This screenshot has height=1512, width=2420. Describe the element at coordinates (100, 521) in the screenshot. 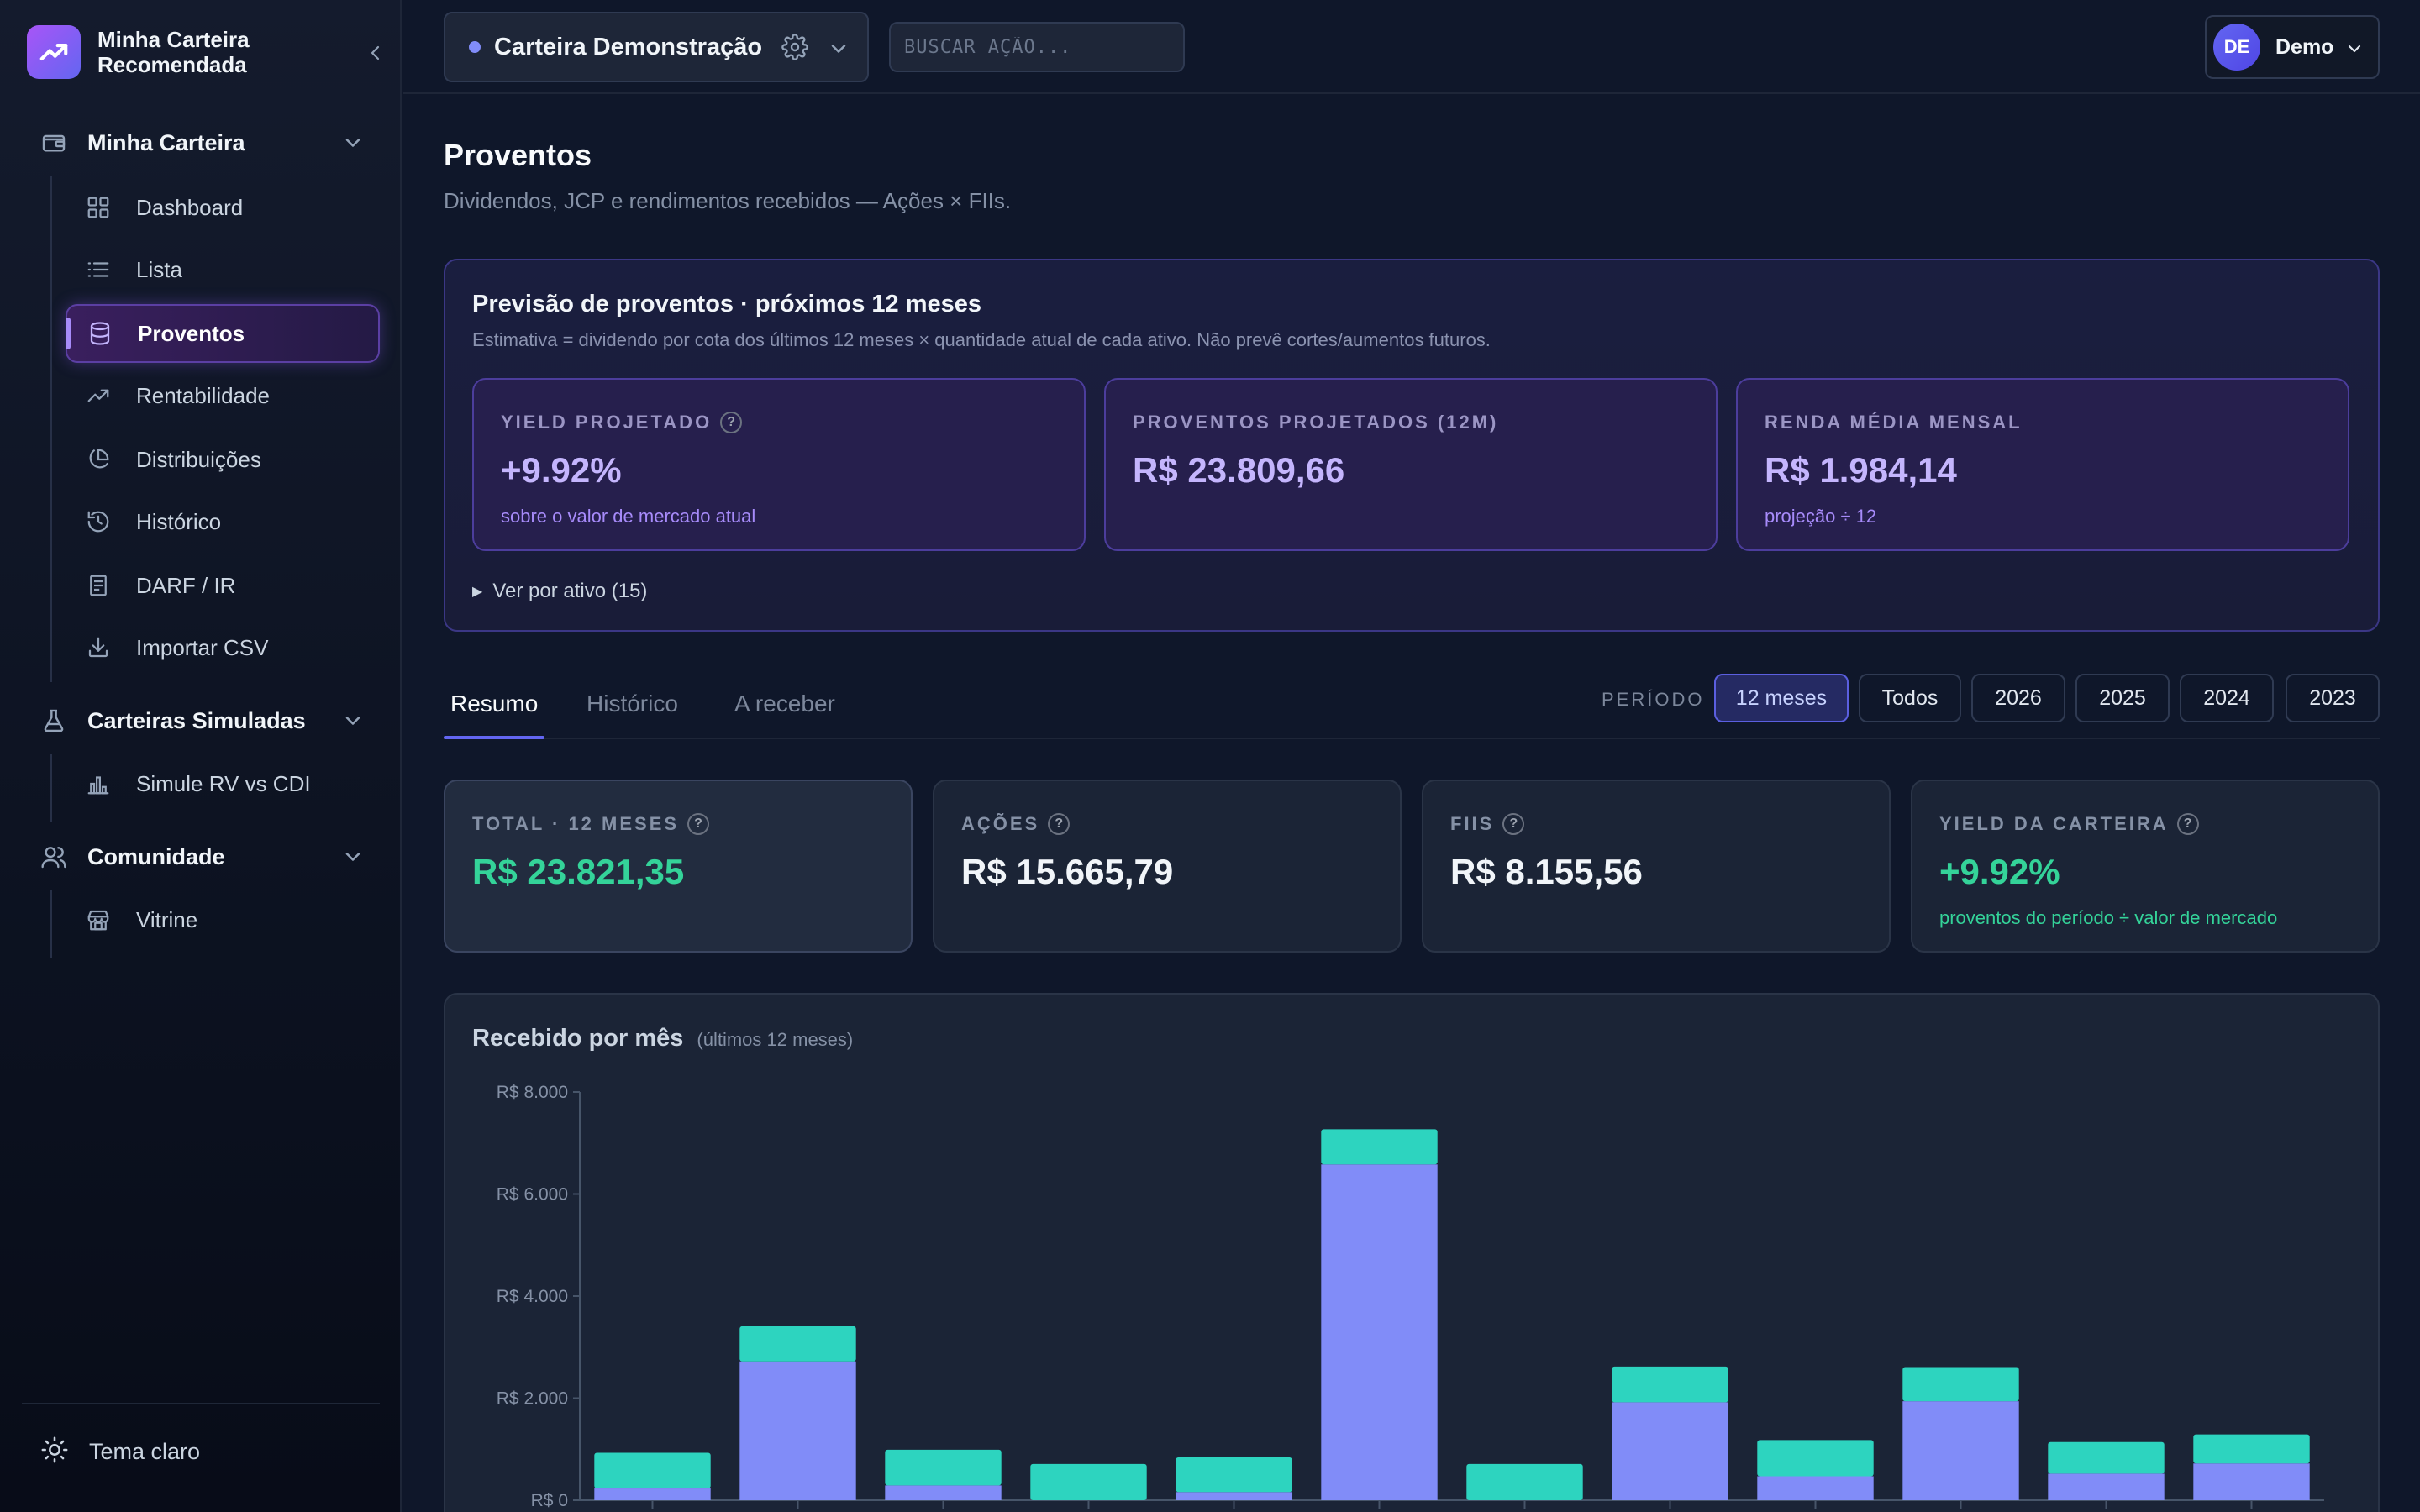

I see `history-icon` at that location.